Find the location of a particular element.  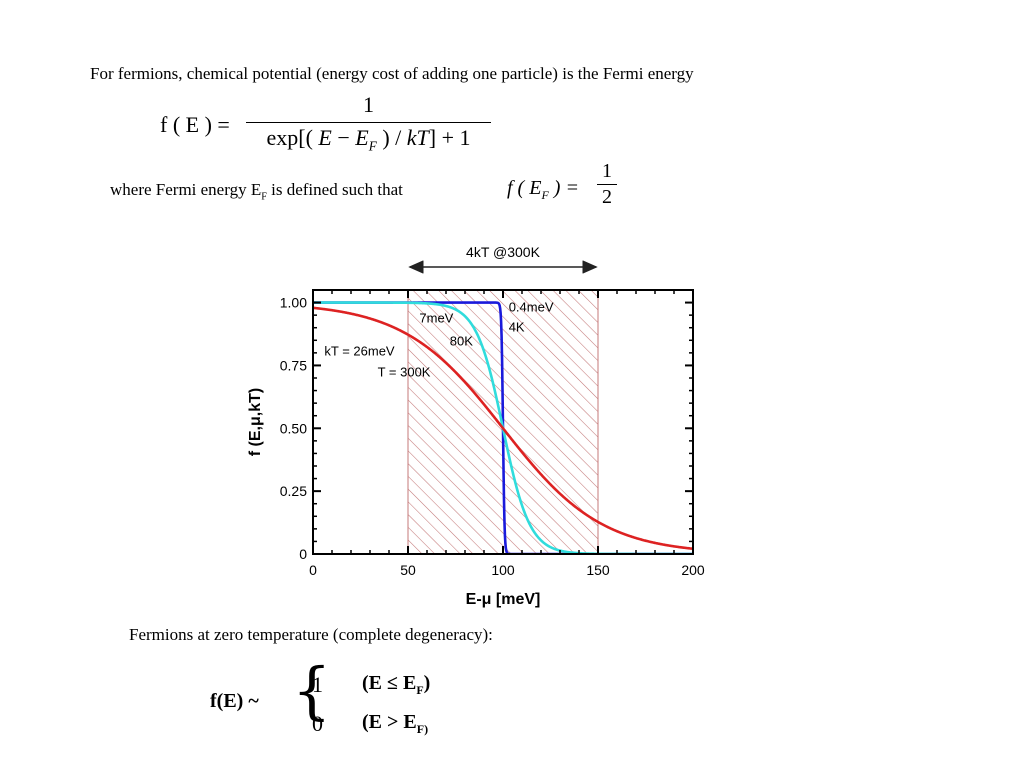

denominator-exp: exp[( is located at coordinates (292, 137).